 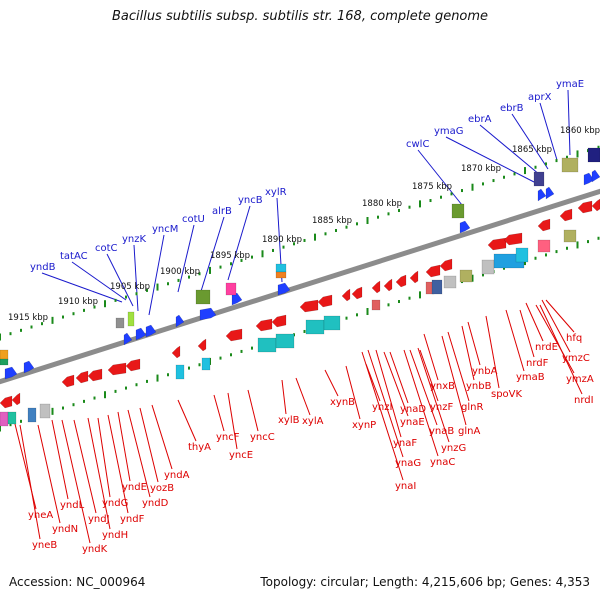 What do you see at coordinates (453, 448) in the screenshot?
I see `reverse-gene-label: ynzG` at bounding box center [453, 448].